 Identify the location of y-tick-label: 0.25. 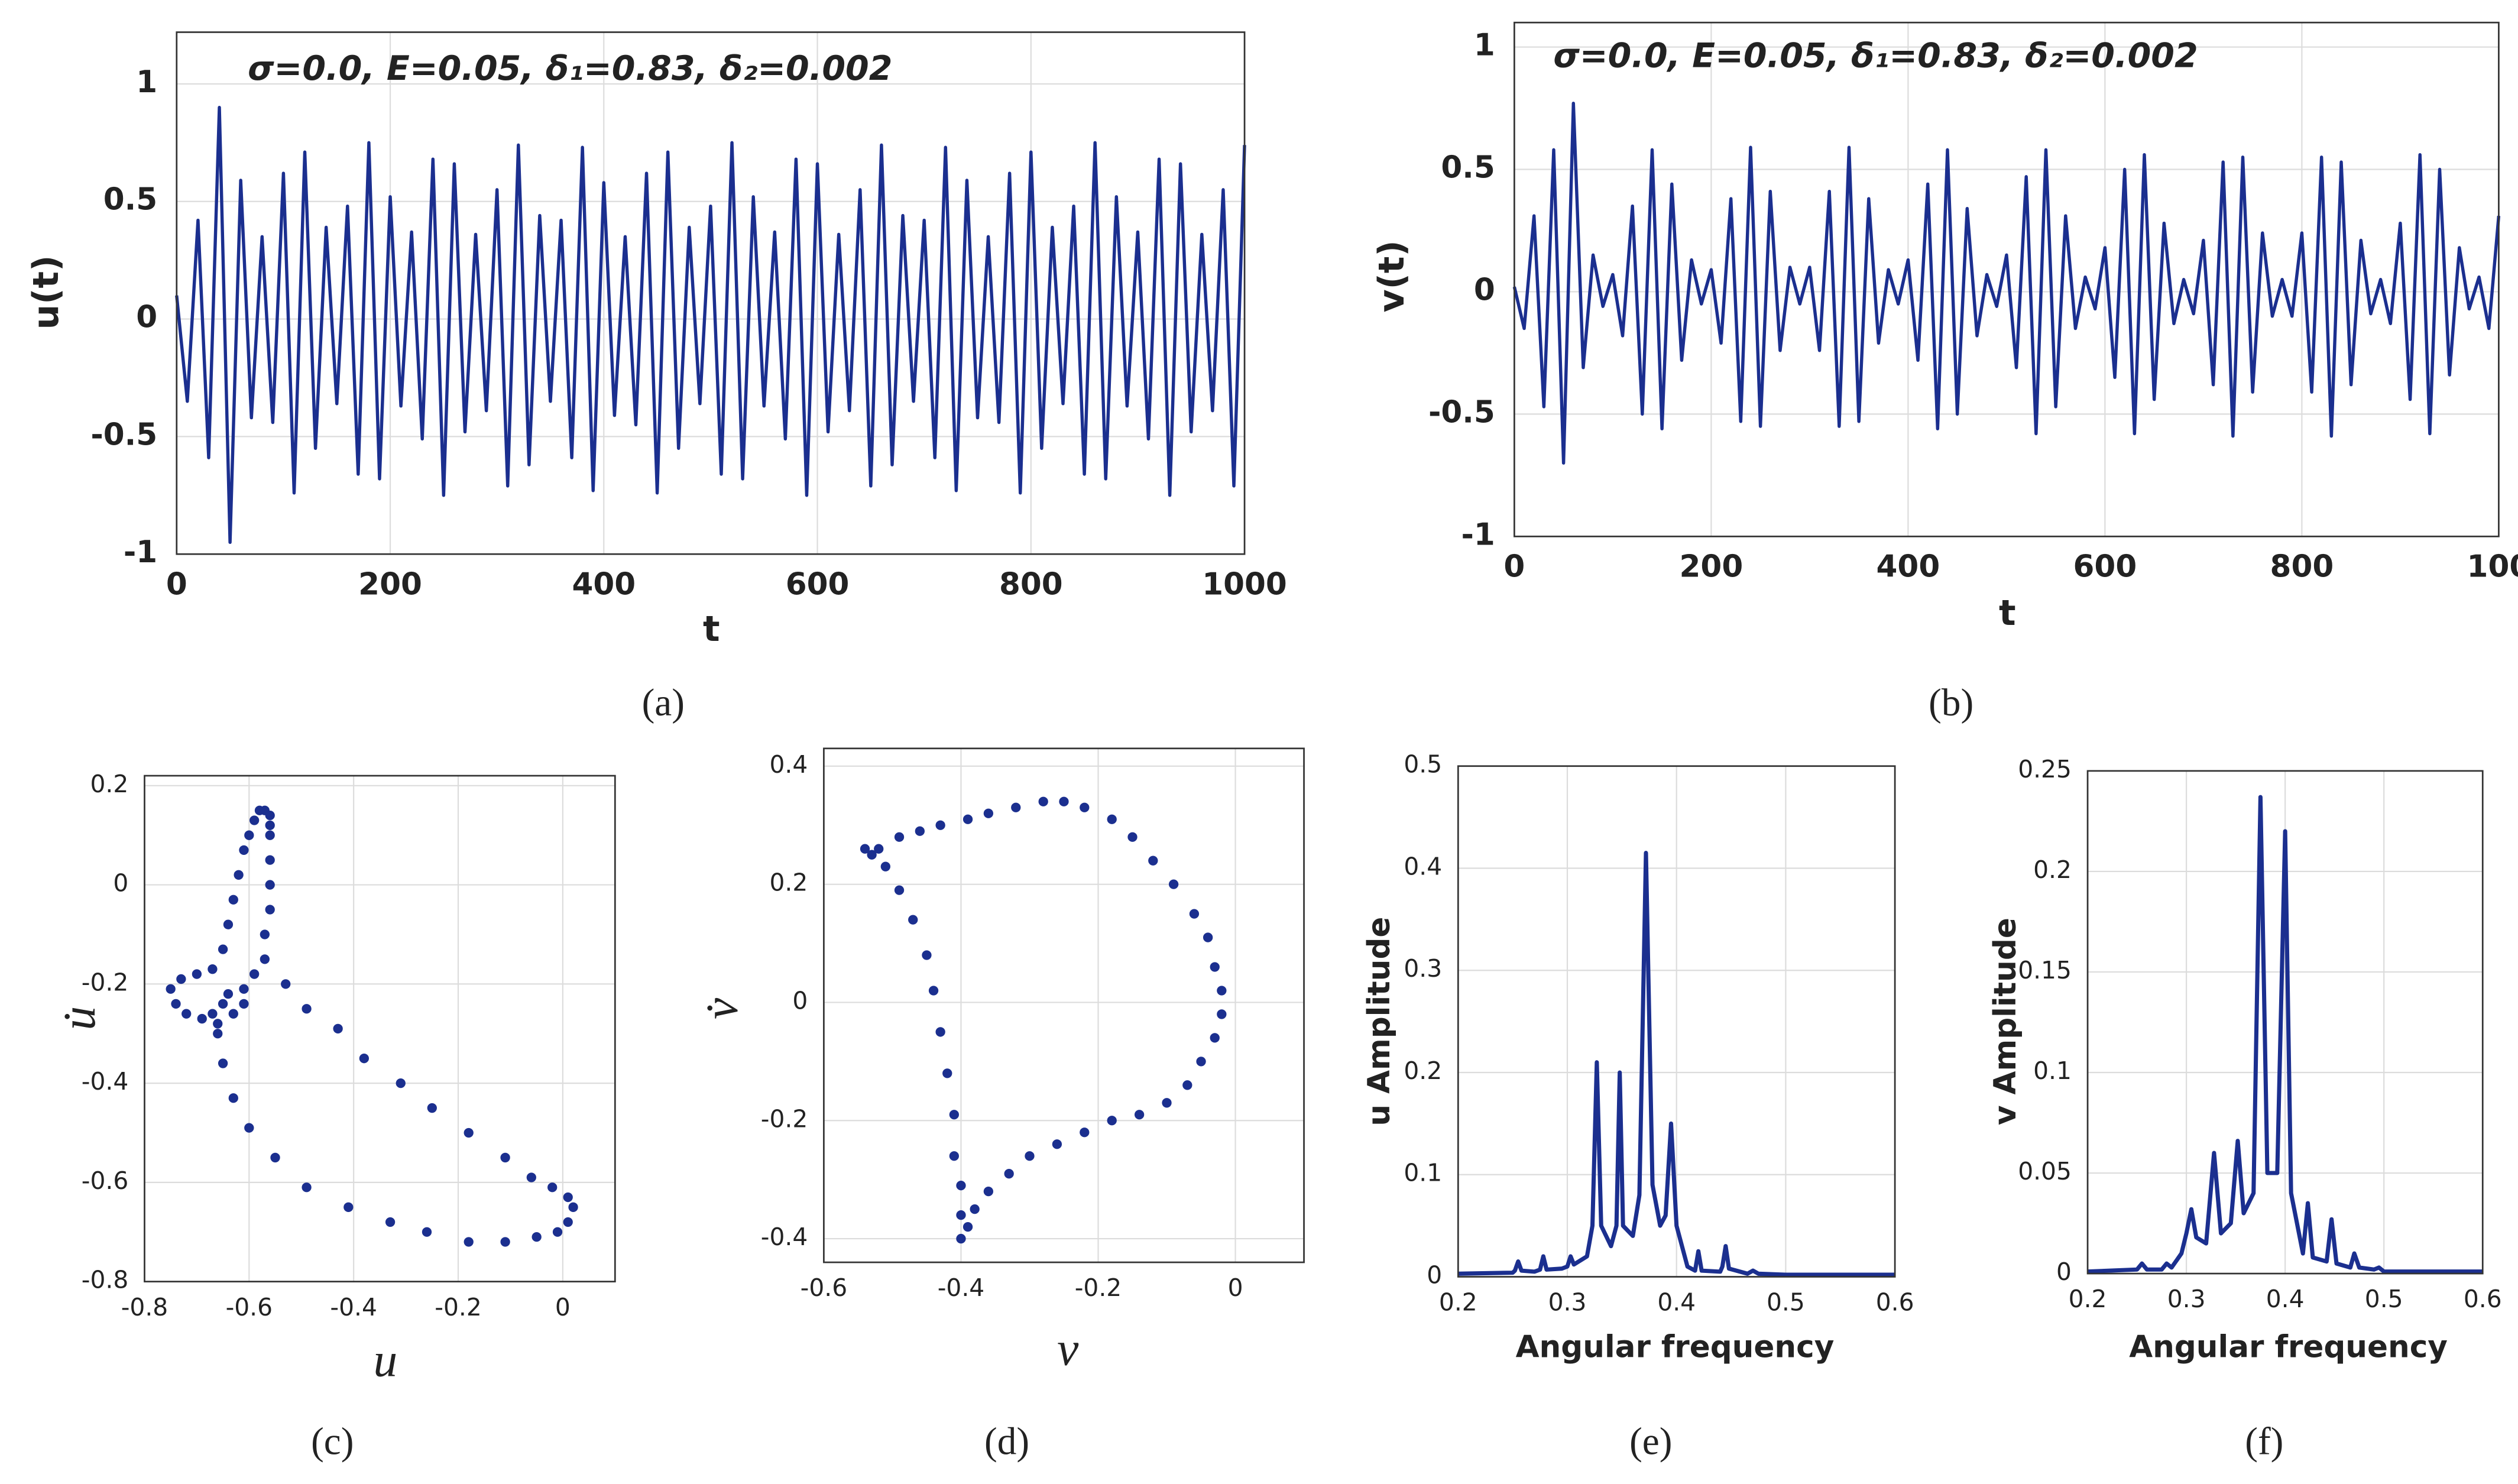
(2045, 769).